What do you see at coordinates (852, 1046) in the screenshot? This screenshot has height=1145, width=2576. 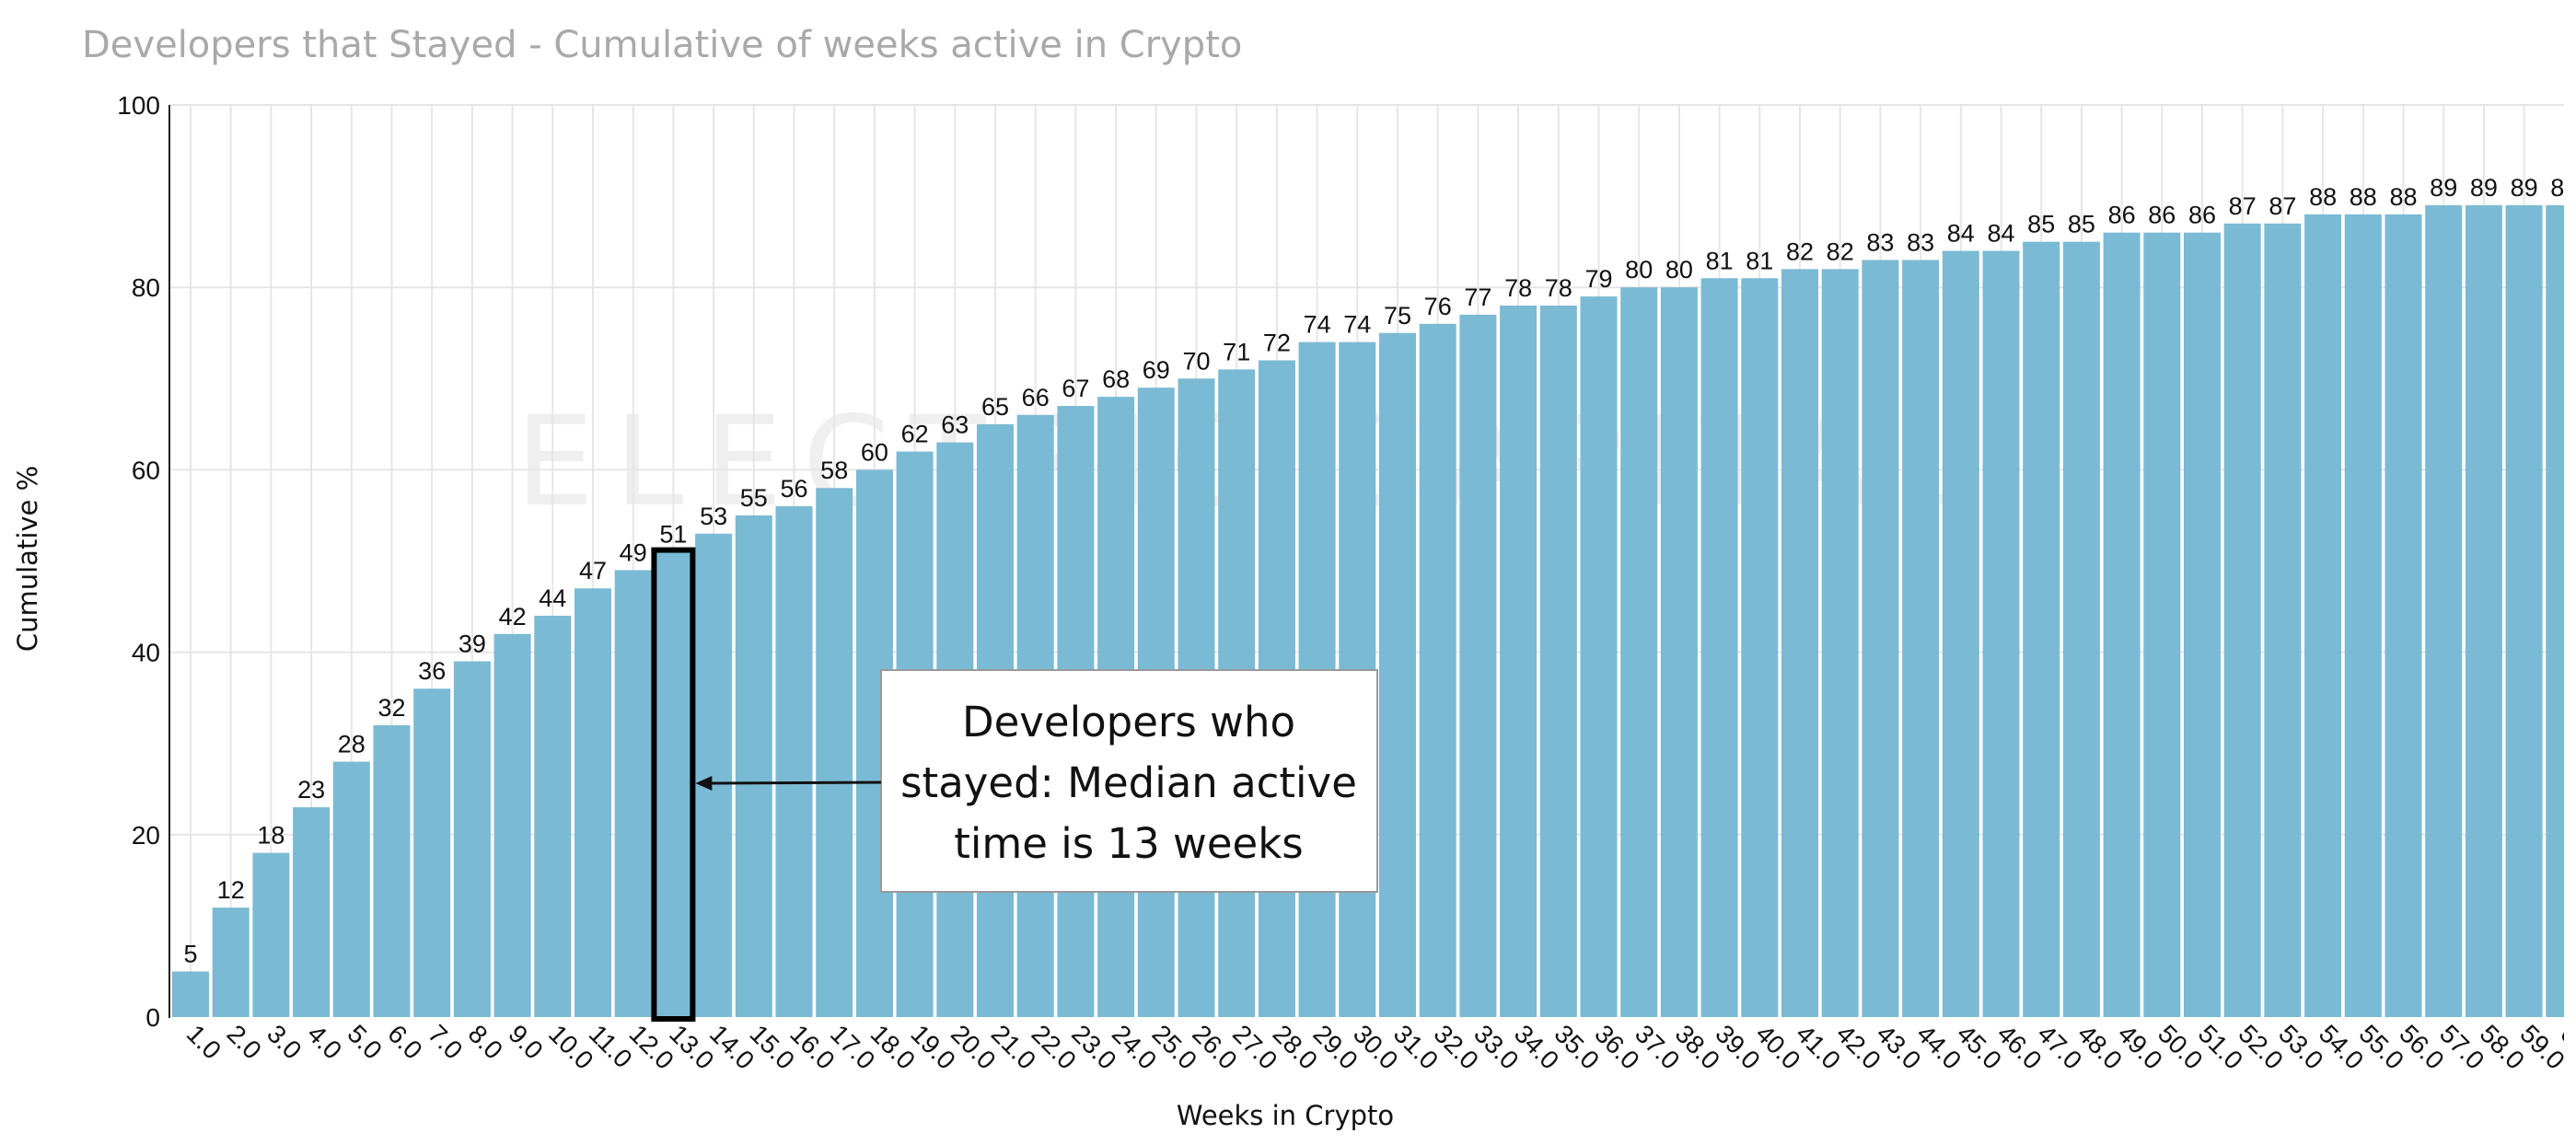 I see `x-tick-label: 17.0` at bounding box center [852, 1046].